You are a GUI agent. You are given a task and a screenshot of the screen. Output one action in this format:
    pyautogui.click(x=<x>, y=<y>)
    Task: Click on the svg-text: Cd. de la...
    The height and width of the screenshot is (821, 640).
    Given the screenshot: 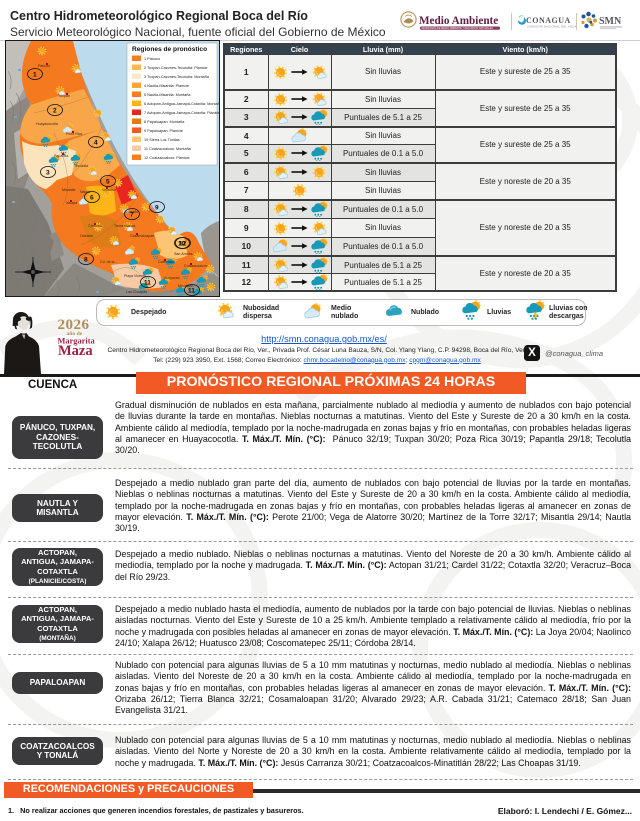 What is the action you would take?
    pyautogui.click(x=108, y=262)
    